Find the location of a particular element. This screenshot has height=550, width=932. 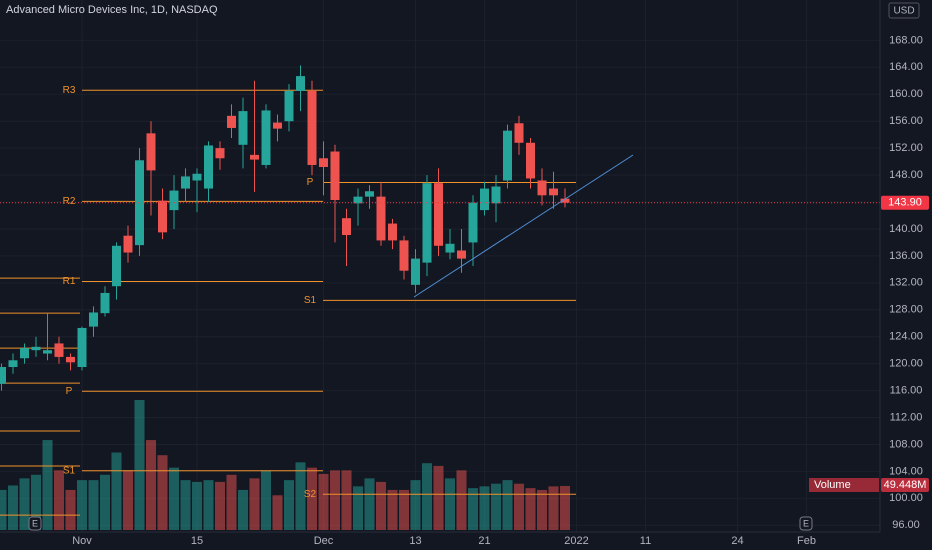

x-tick-label: 2022 is located at coordinates (576, 541).